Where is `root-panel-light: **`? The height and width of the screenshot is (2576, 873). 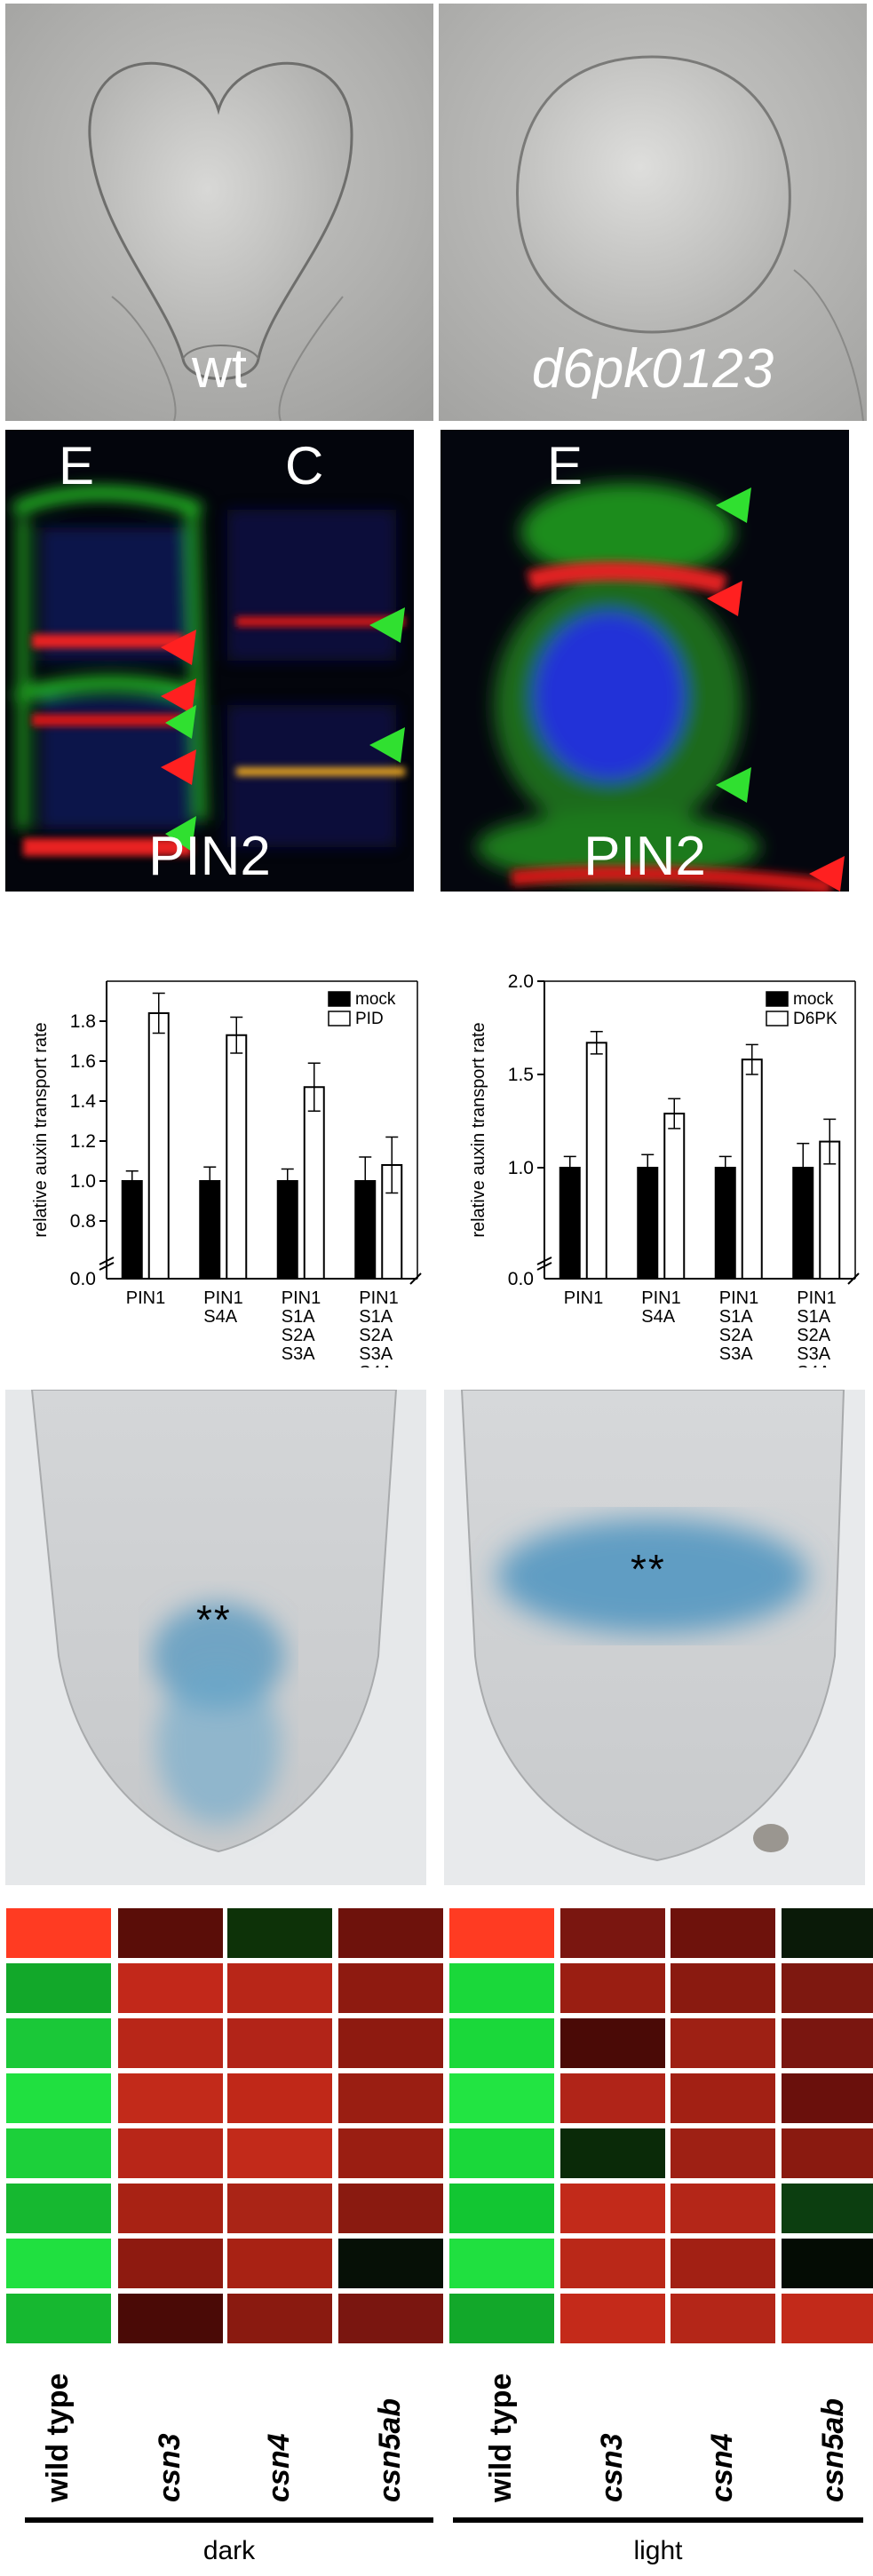
root-panel-light: ** is located at coordinates (654, 1638).